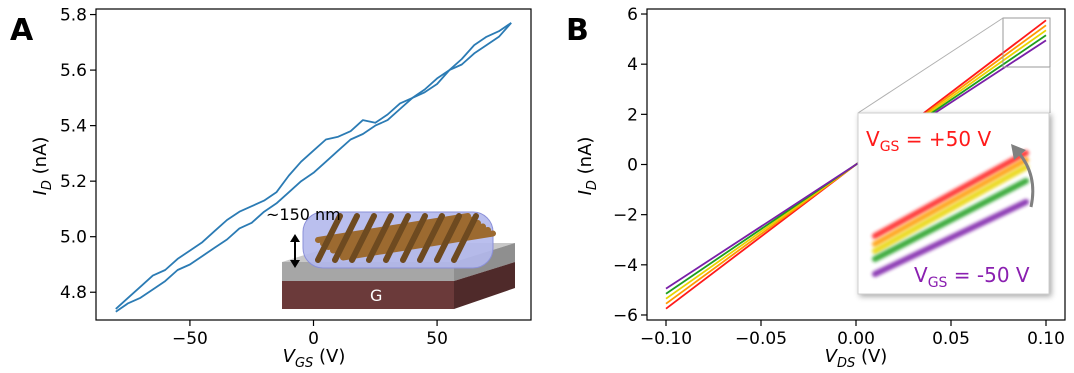 The height and width of the screenshot is (373, 1074). I want to click on panel-a-ytick-label-3: 5.4, so click(73, 127).